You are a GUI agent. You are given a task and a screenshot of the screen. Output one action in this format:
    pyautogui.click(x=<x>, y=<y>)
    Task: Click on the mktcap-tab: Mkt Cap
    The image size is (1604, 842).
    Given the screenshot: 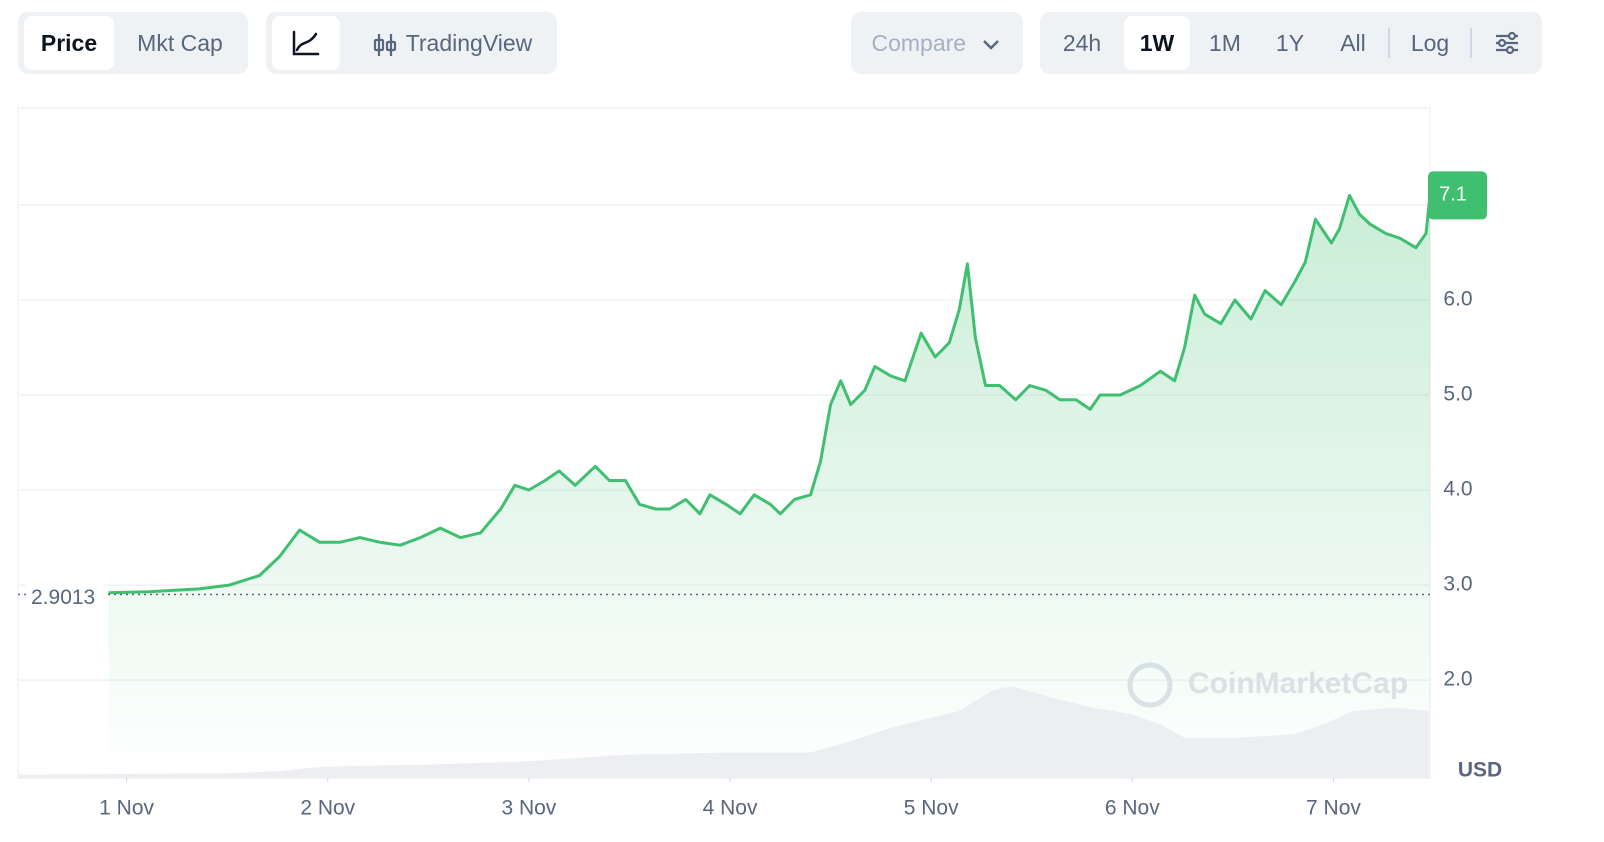 What is the action you would take?
    pyautogui.click(x=180, y=43)
    